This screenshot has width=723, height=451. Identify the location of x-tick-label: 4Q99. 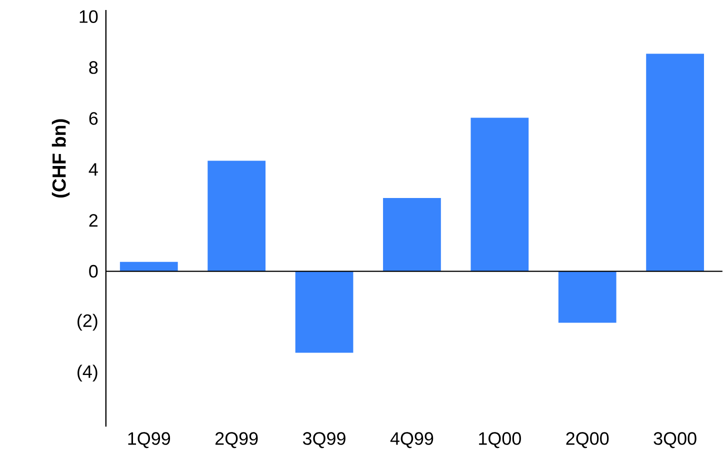
(412, 440).